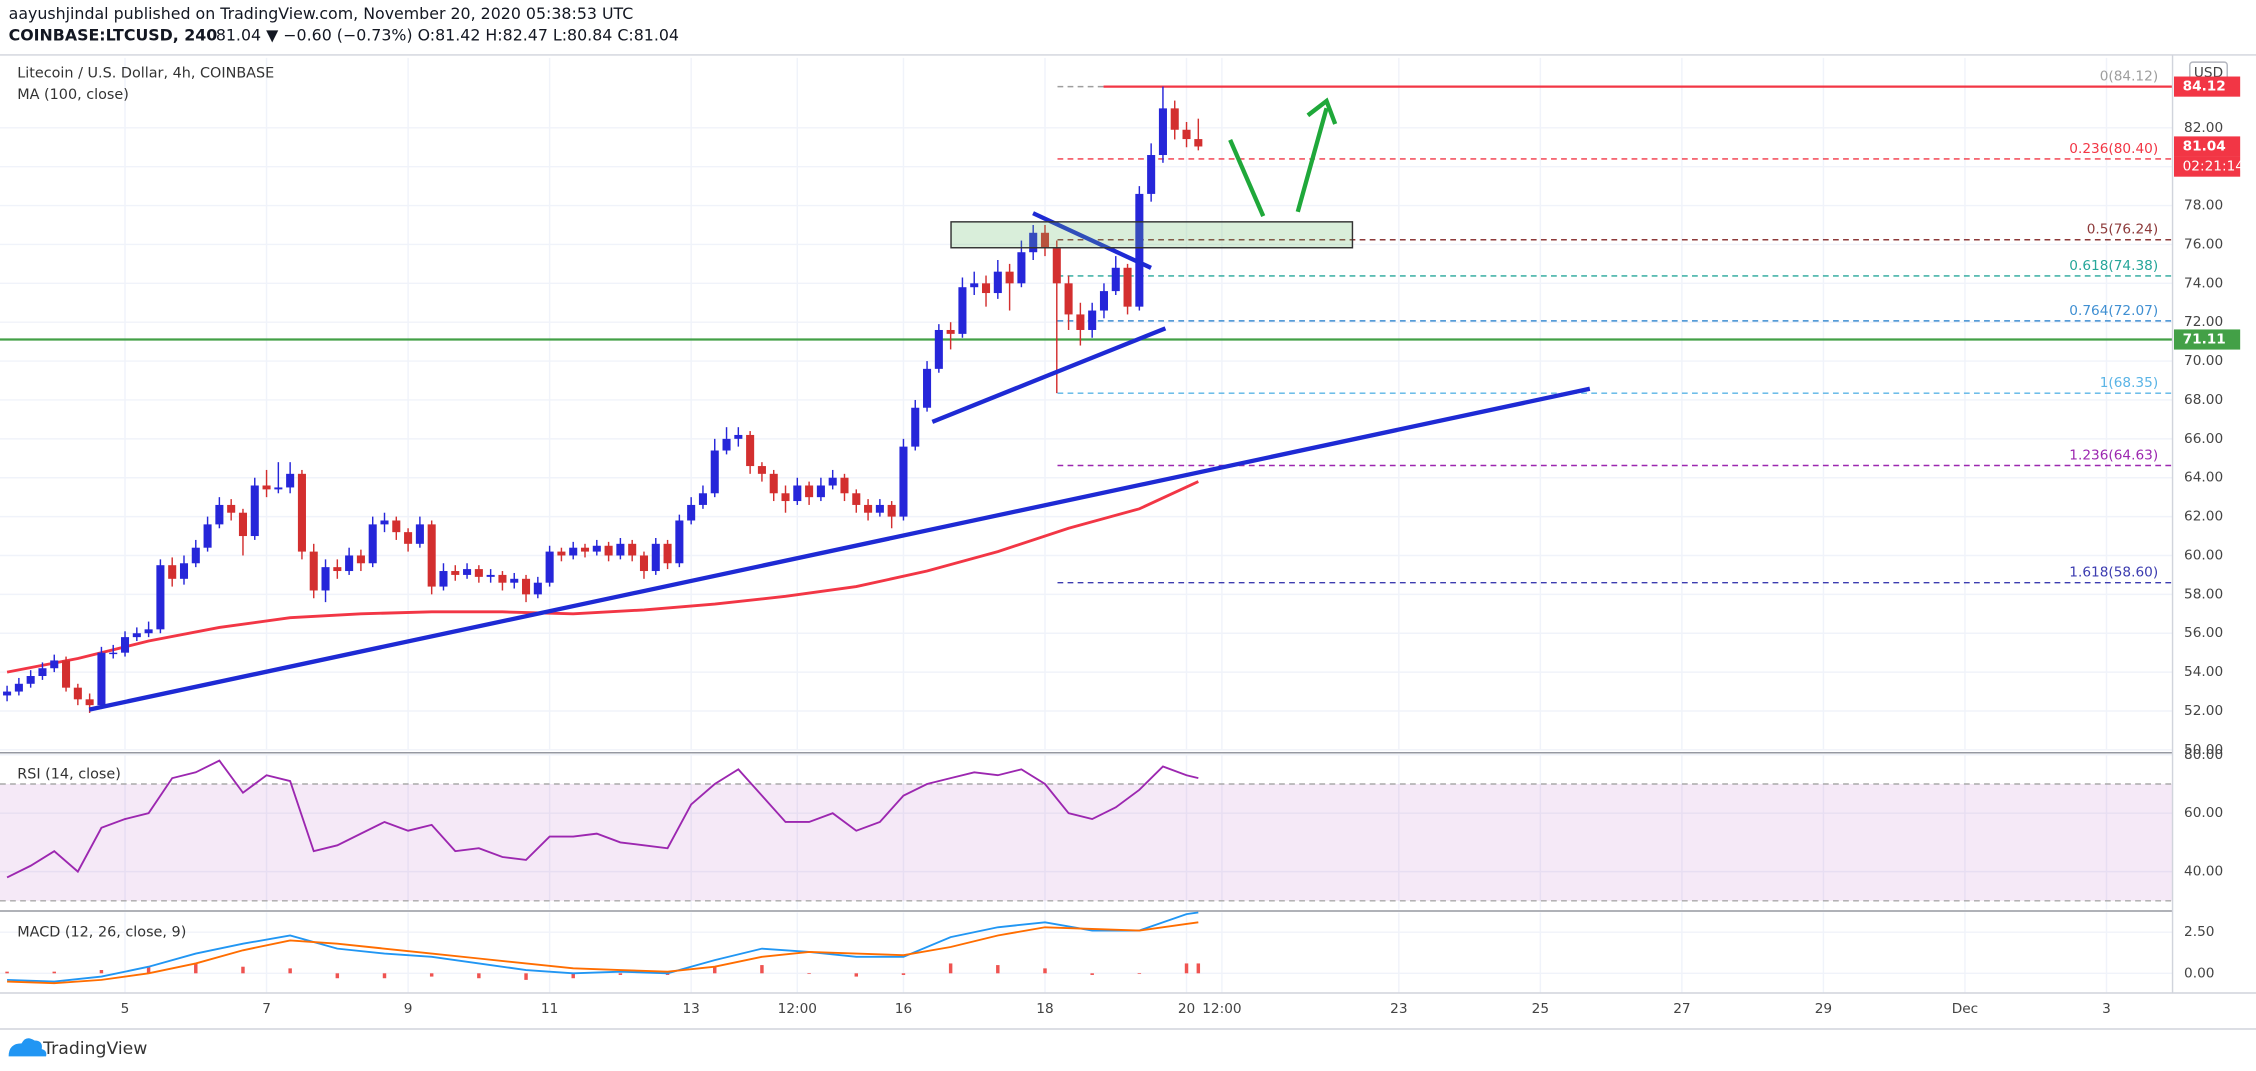 The height and width of the screenshot is (1071, 2256). Describe the element at coordinates (2113, 311) in the screenshot. I see `fib-label: 0.764(72.07)` at that location.